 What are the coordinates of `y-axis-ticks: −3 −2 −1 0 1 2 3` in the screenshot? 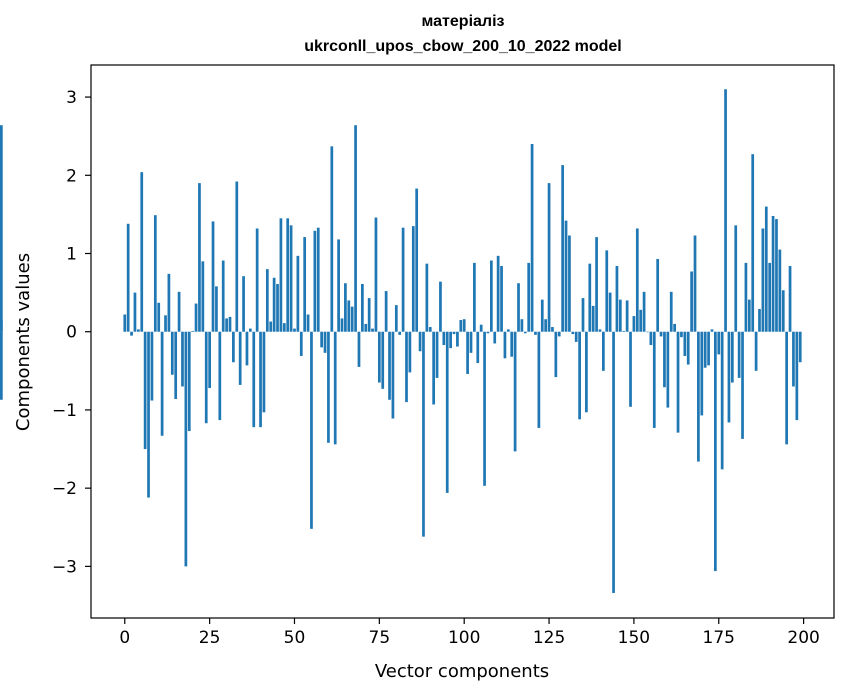 It's located at (71, 332).